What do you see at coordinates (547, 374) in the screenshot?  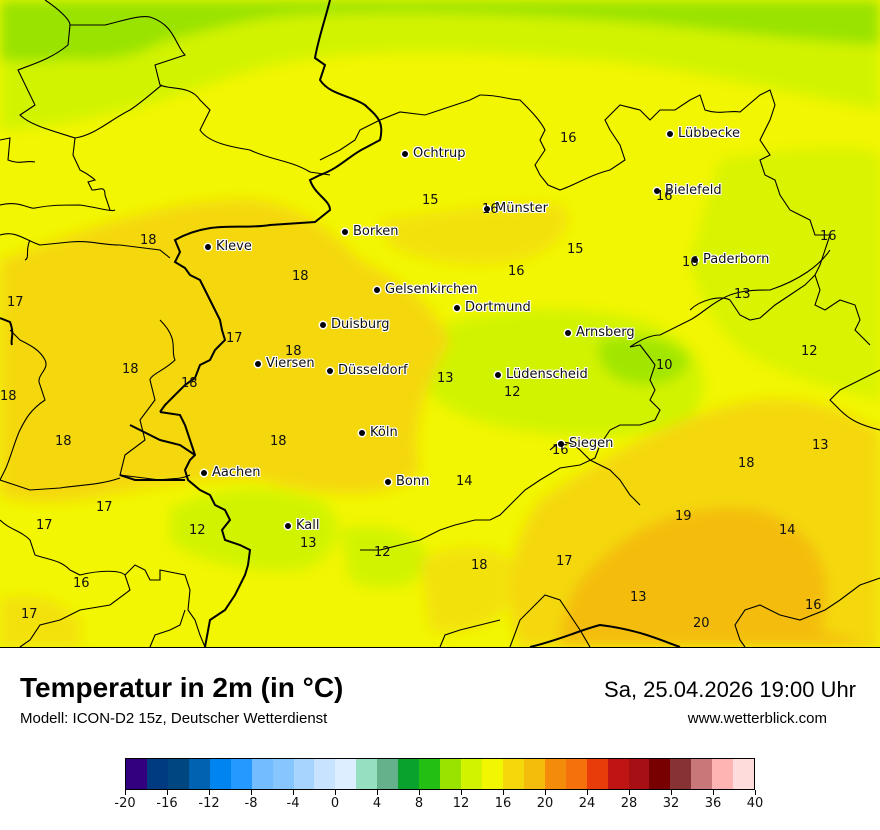 I see `city-name: Lüdenscheid` at bounding box center [547, 374].